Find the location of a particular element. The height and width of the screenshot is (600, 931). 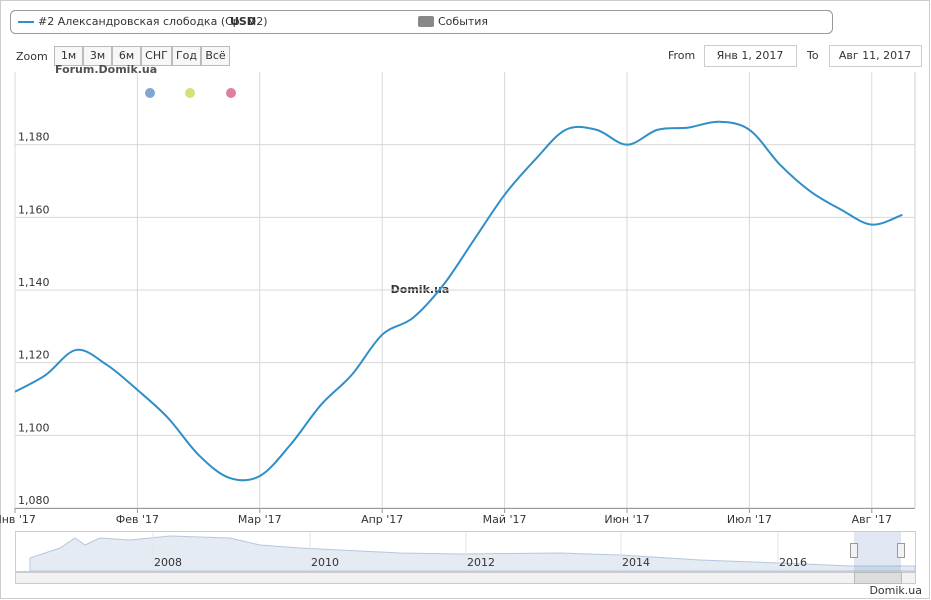

to-input is located at coordinates (875, 56).